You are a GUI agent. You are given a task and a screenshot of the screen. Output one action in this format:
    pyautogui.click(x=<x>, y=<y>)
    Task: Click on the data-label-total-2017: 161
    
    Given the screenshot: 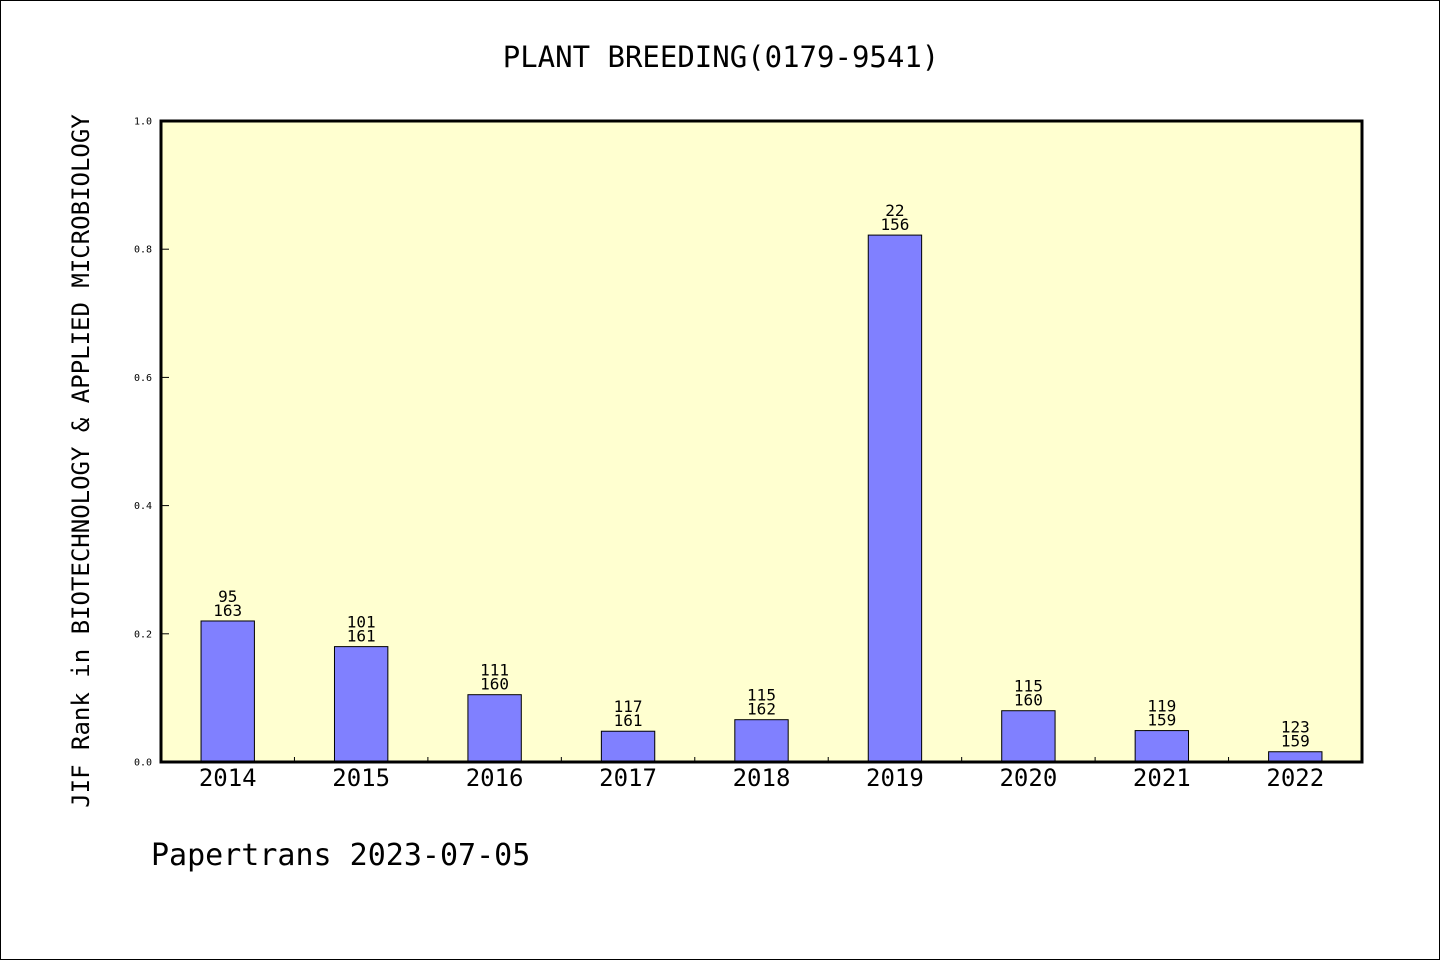 What is the action you would take?
    pyautogui.click(x=628, y=720)
    